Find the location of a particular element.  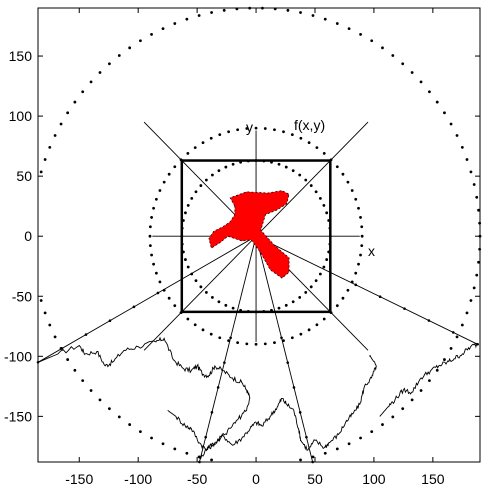

x-tick-label: -150 is located at coordinates (79, 479).